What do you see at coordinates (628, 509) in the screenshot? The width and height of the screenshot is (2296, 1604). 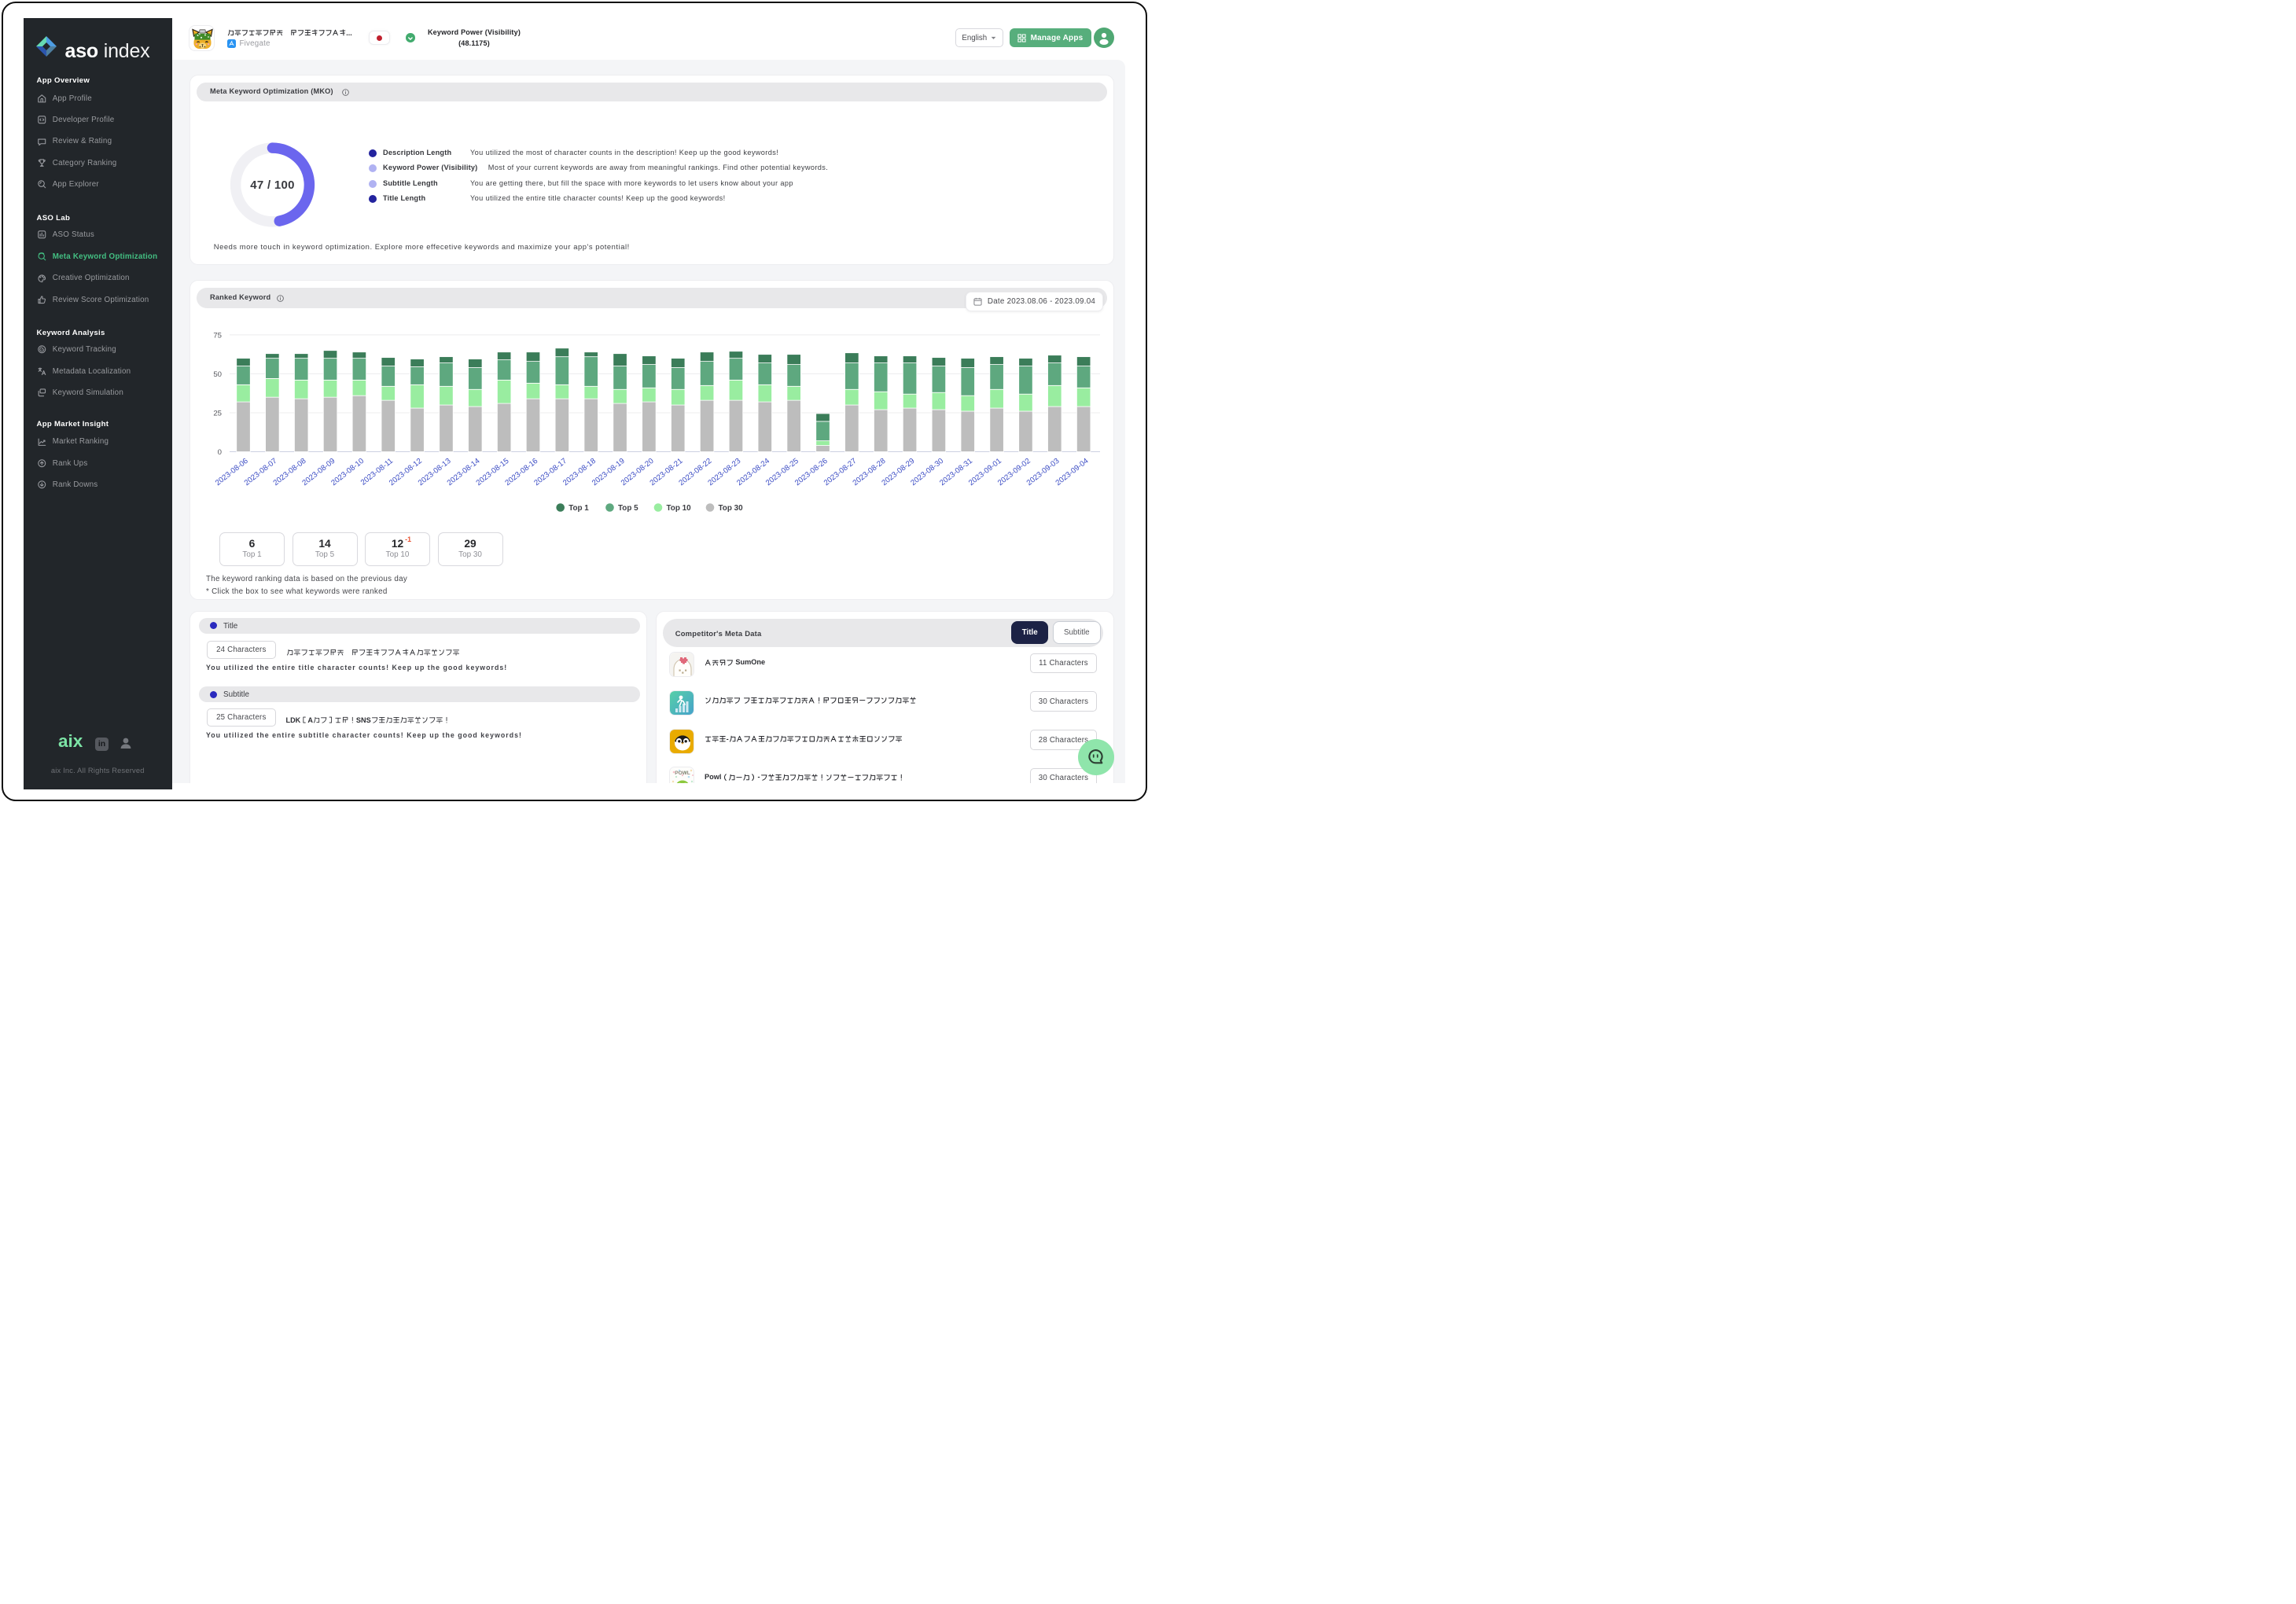 I see `svg-text: Top 5` at bounding box center [628, 509].